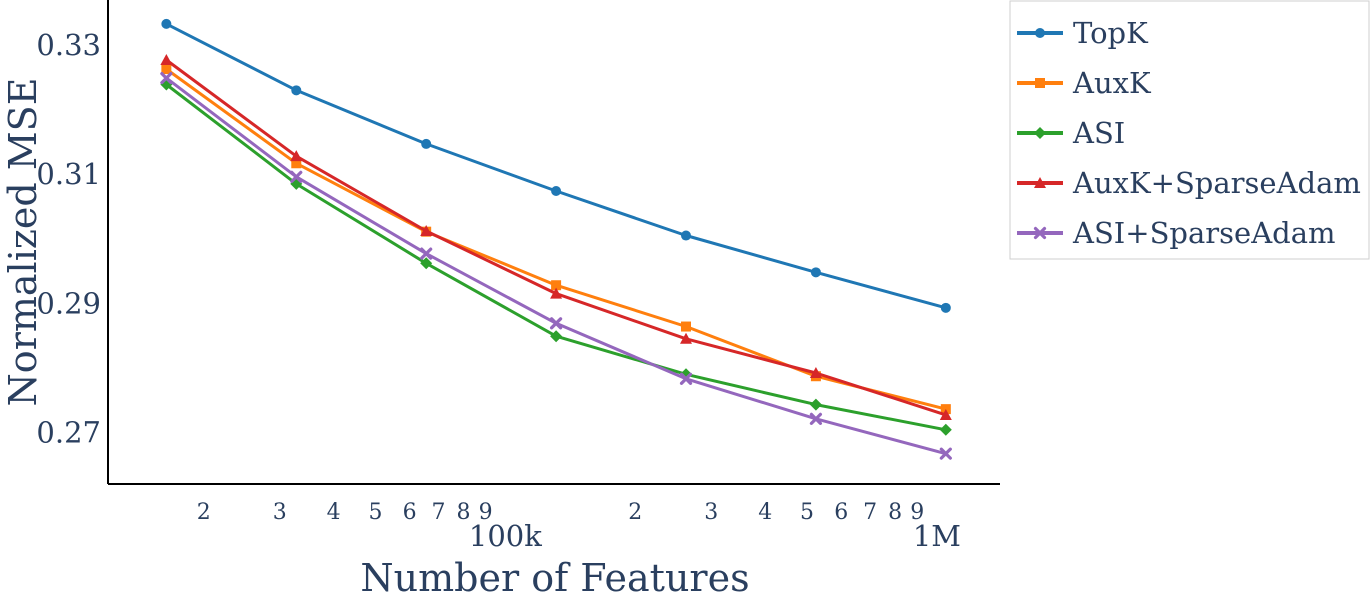 Image resolution: width=1370 pixels, height=600 pixels. I want to click on legend-item: ASI, so click(1071, 133).